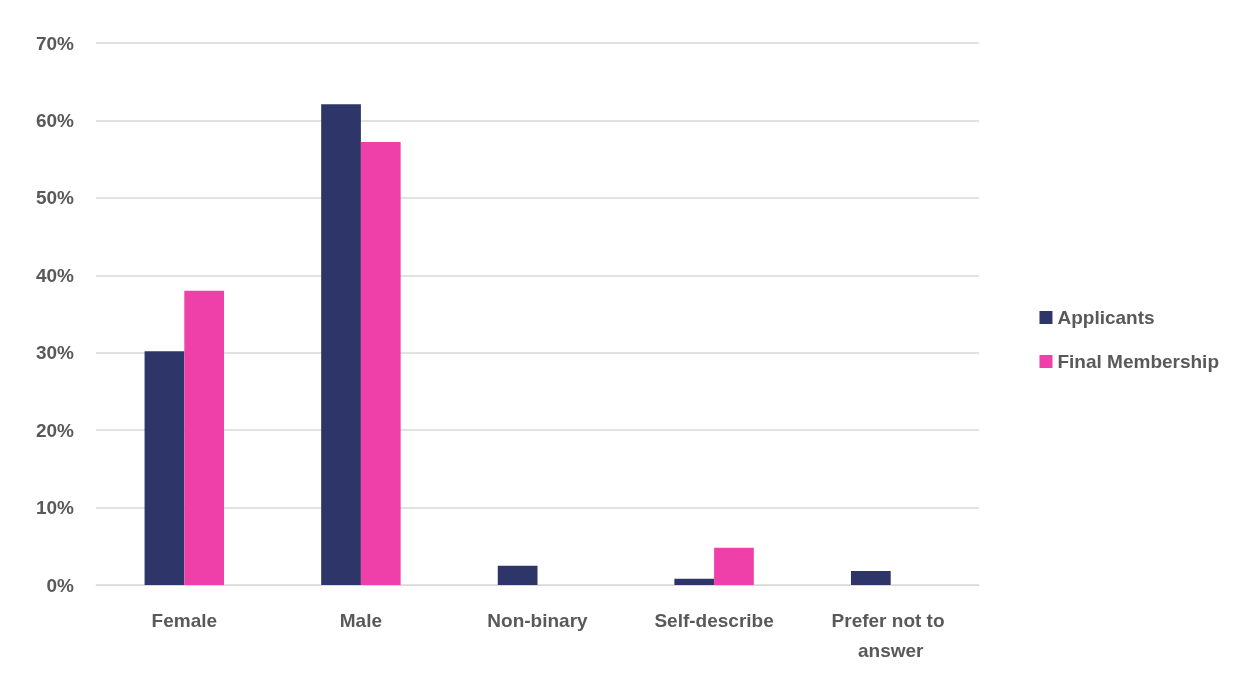 Image resolution: width=1252 pixels, height=679 pixels. I want to click on legend-label: Final Membership, so click(1138, 361).